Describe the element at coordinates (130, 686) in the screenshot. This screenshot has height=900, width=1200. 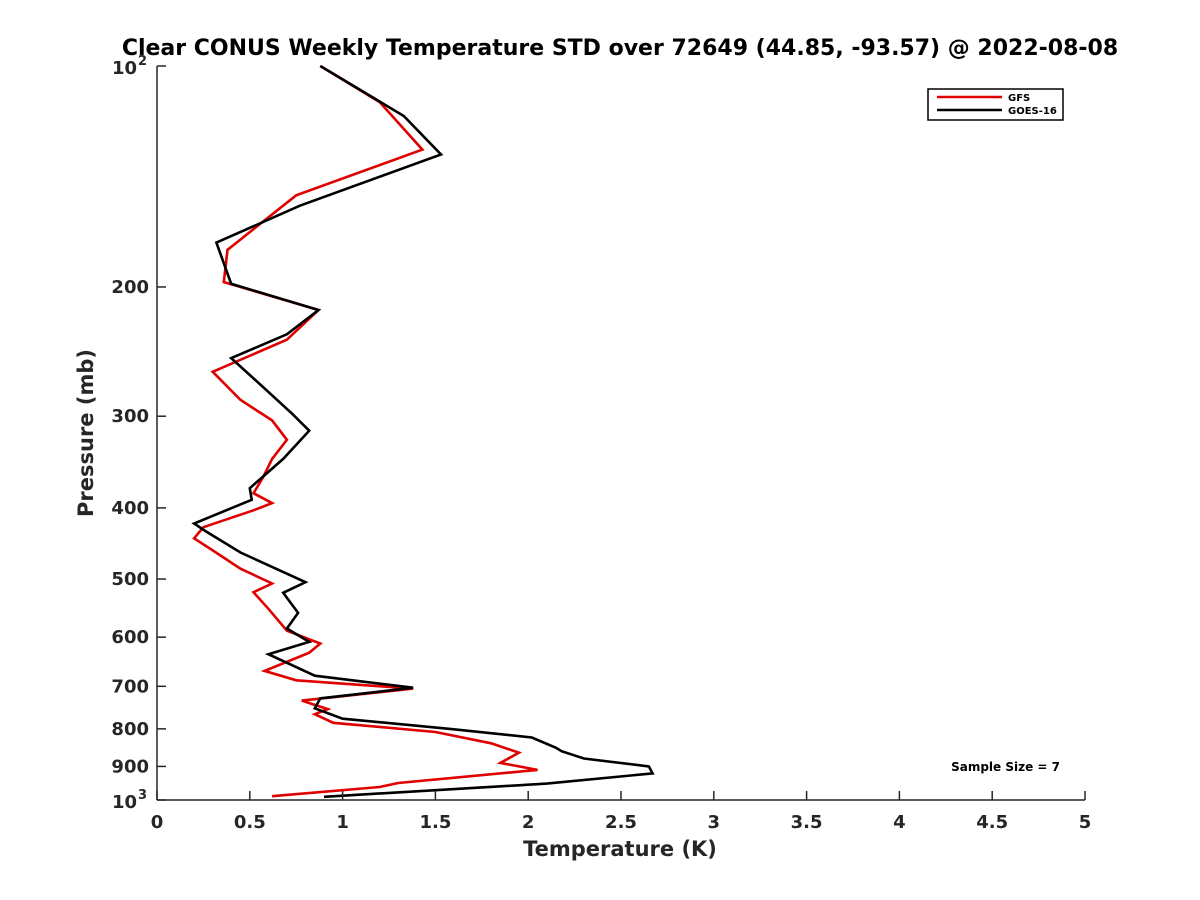
I see `y-tick-label: 700` at that location.